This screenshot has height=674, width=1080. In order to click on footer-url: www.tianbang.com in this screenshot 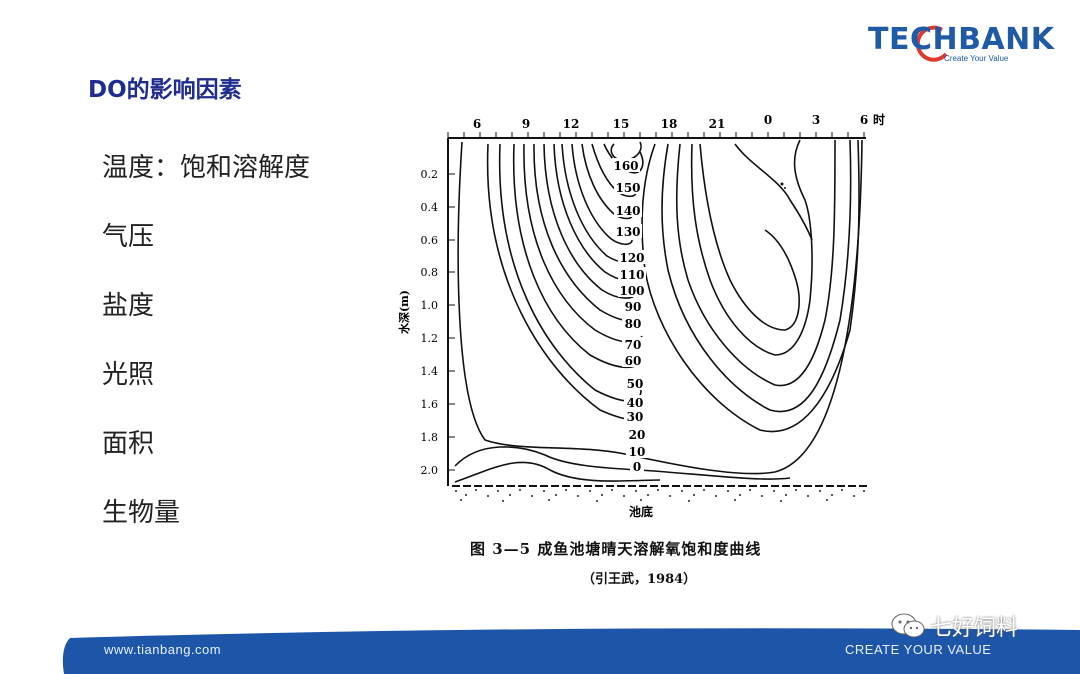, I will do `click(163, 649)`.